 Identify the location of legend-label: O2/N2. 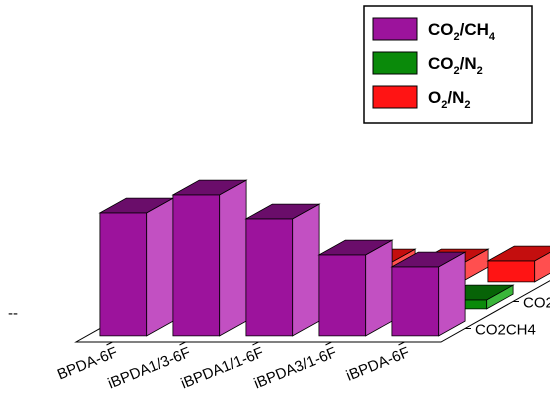
(449, 99).